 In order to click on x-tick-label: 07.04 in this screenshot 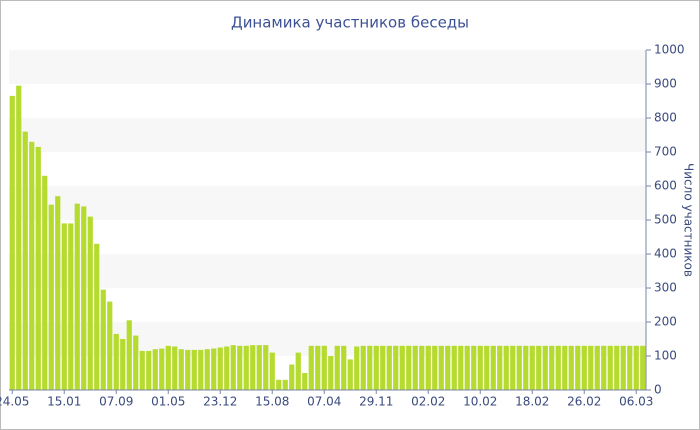, I will do `click(324, 402)`.